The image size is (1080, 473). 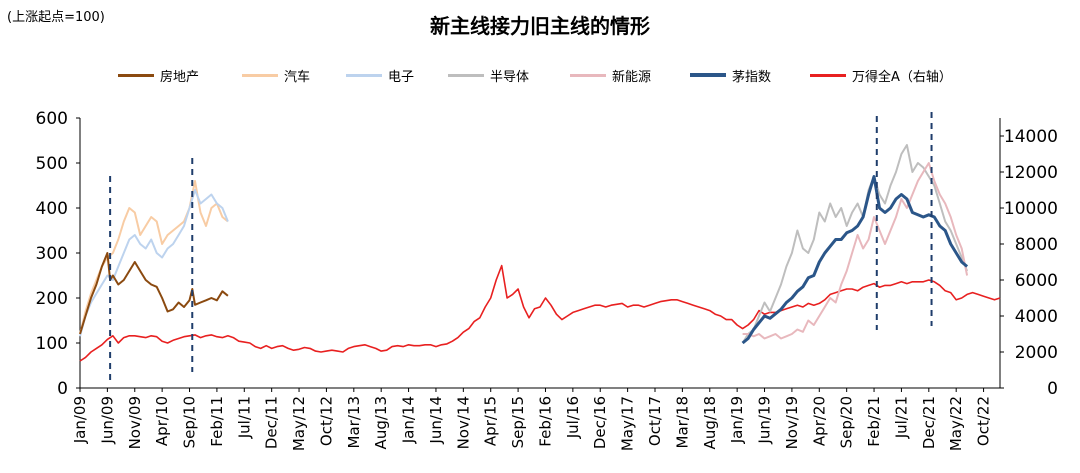 What do you see at coordinates (510, 77) in the screenshot?
I see `legend-label: 半导体` at bounding box center [510, 77].